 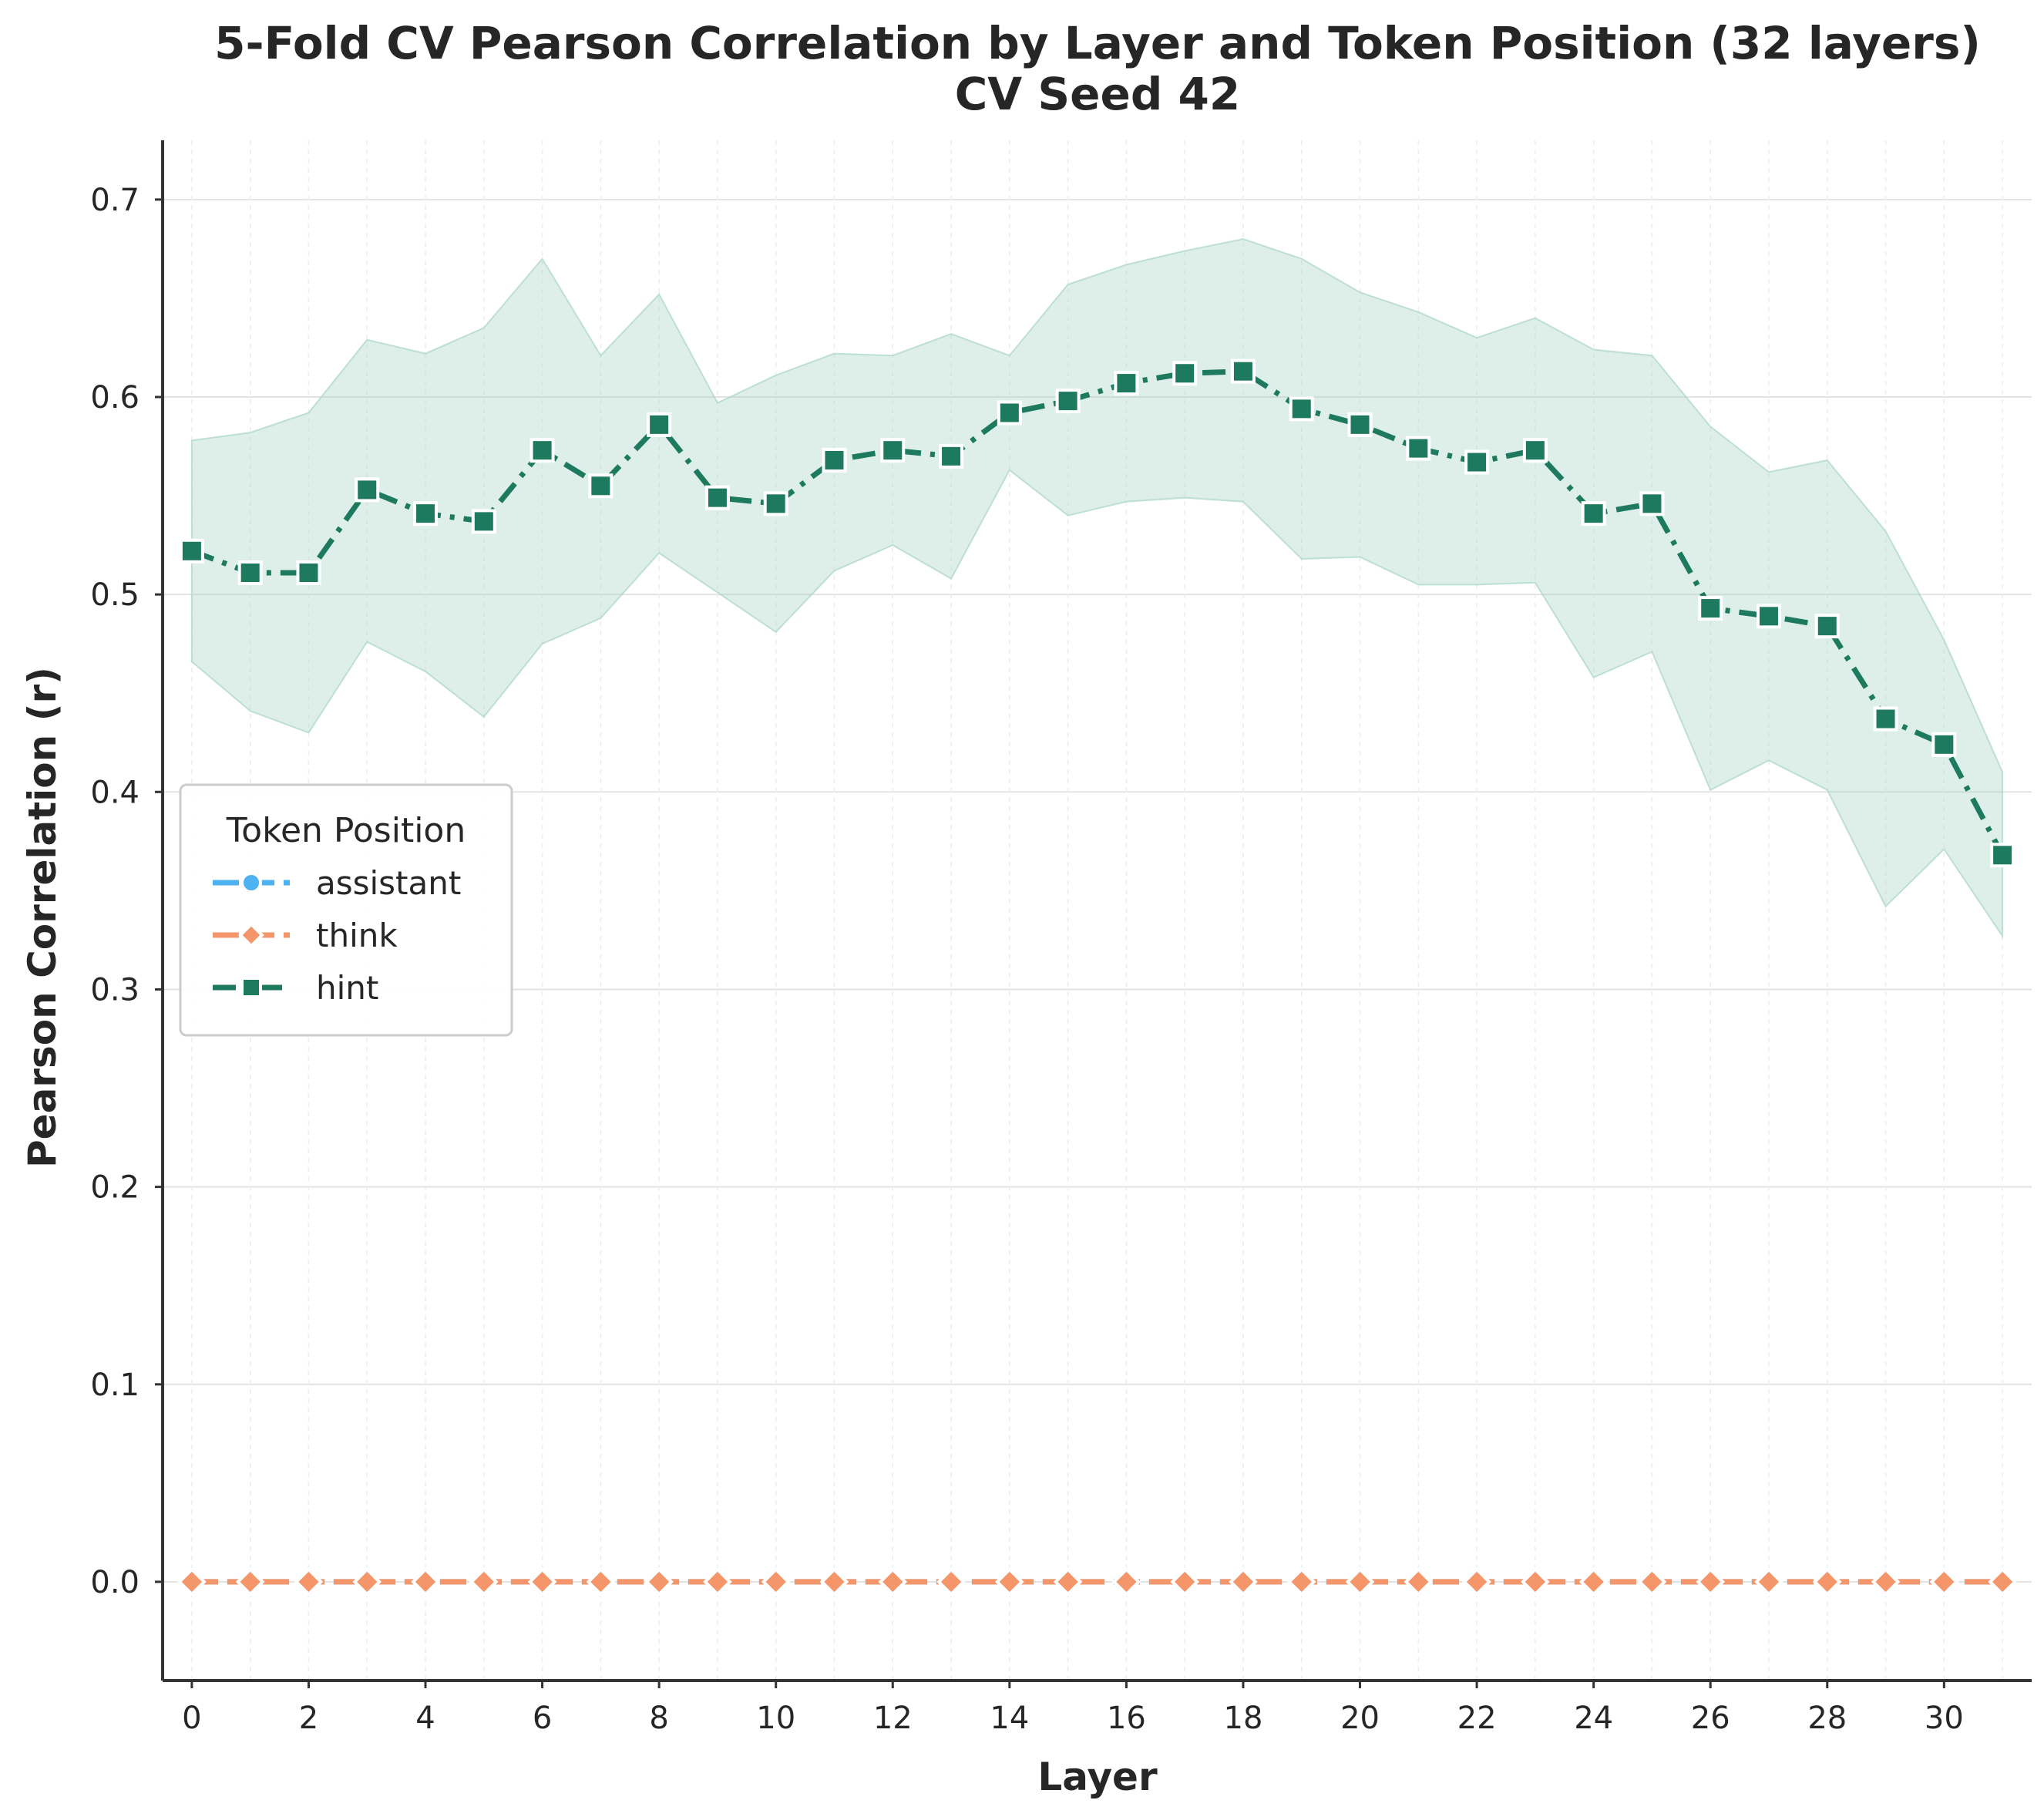 I want to click on x-tick-label: 22, so click(x=1477, y=1718).